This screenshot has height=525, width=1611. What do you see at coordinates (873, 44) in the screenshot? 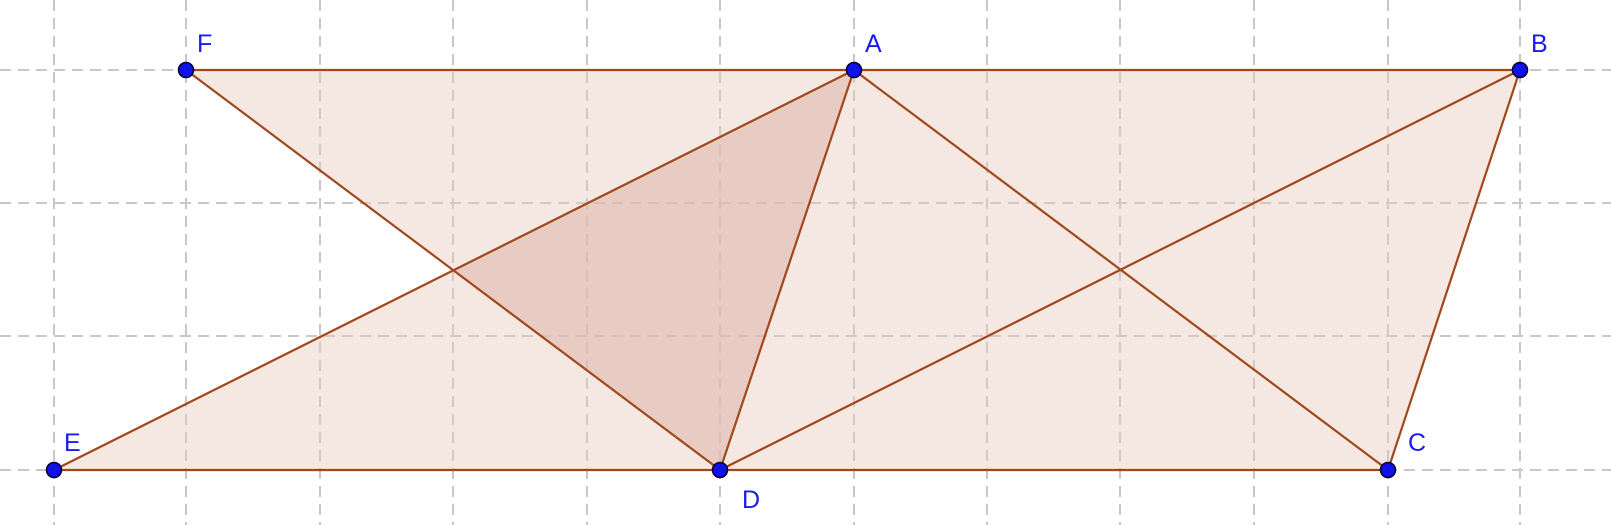
I see `label-a: A` at bounding box center [873, 44].